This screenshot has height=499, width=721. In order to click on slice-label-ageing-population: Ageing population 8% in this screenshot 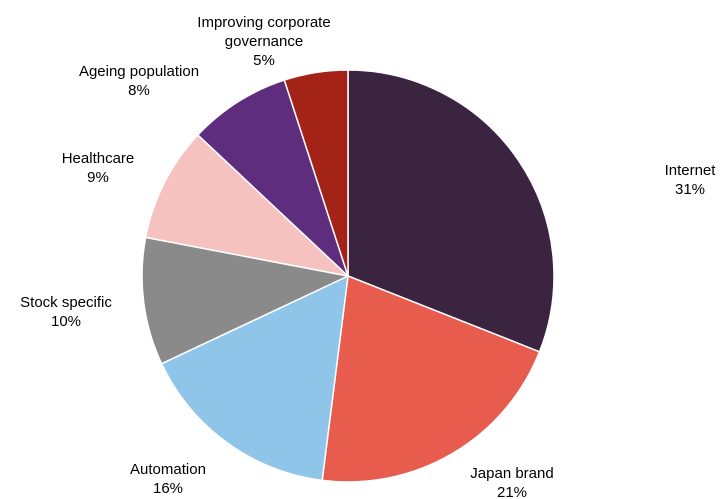, I will do `click(139, 81)`.